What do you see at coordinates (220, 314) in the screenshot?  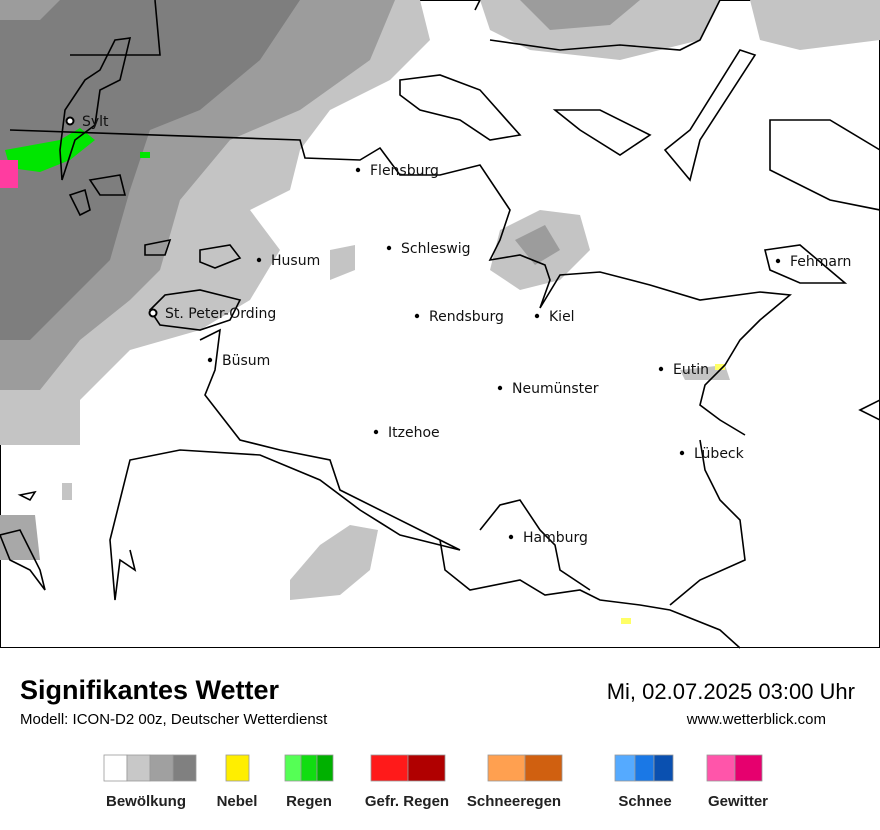 I see `place-label: St. Peter-Ording` at bounding box center [220, 314].